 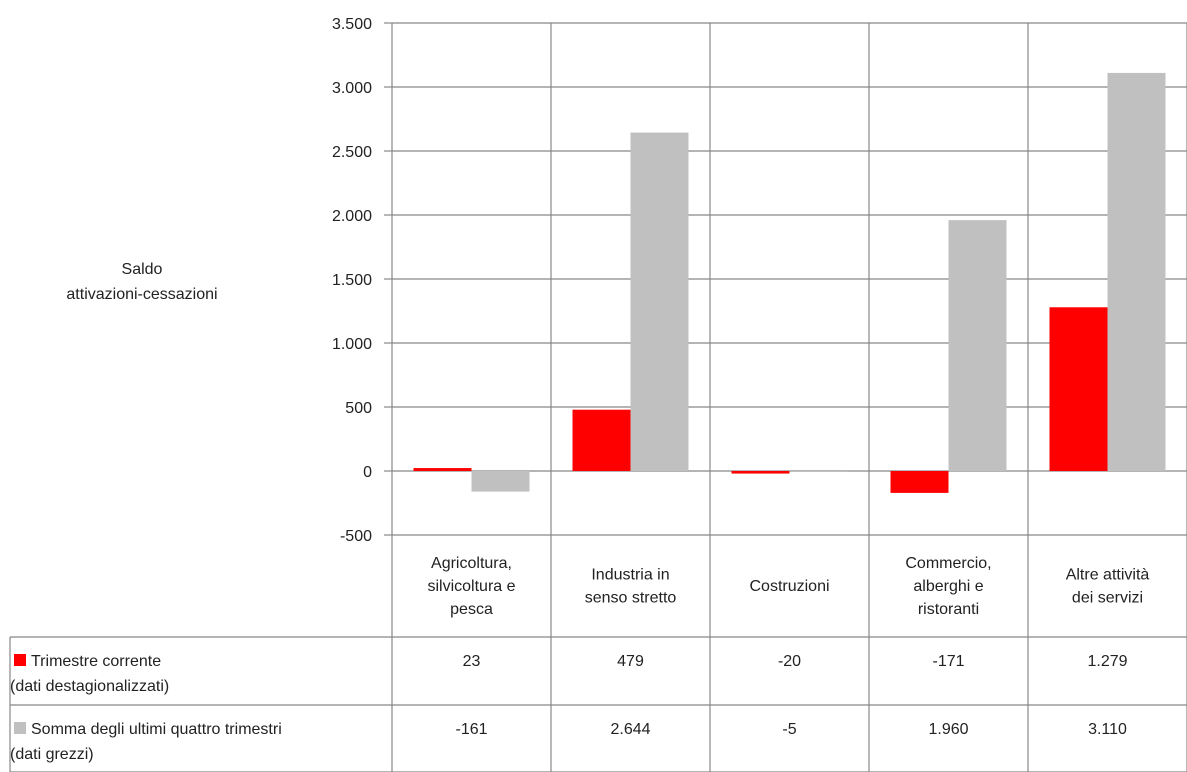 What do you see at coordinates (789, 729) in the screenshot?
I see `data-table-cell: -5` at bounding box center [789, 729].